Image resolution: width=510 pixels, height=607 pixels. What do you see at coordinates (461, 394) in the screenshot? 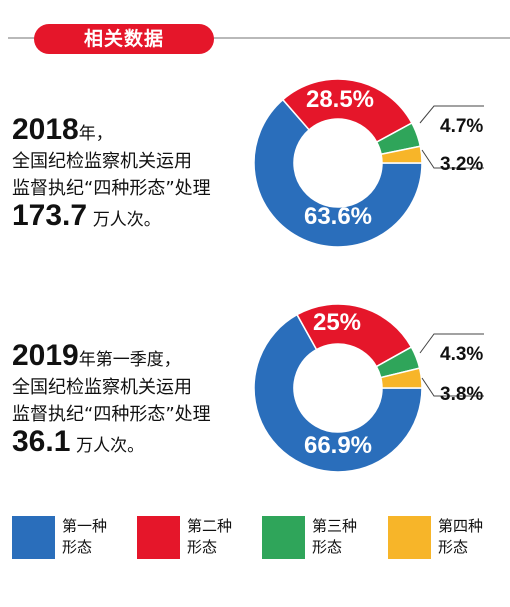
I see `slice-label-4: 3.8%` at bounding box center [461, 394].